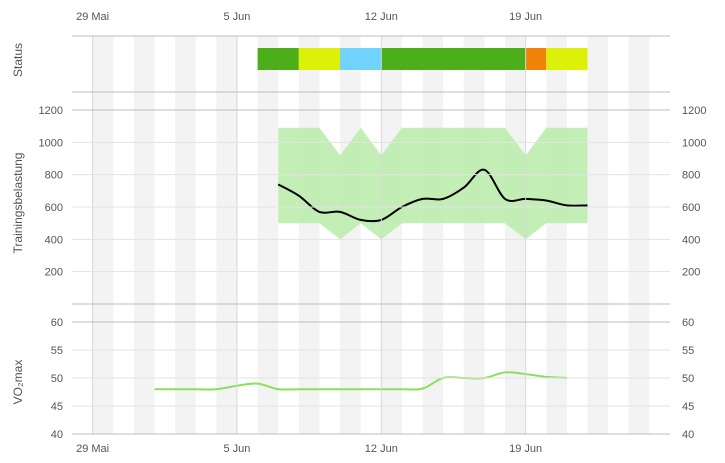  I want to click on load-line, so click(432, 195).